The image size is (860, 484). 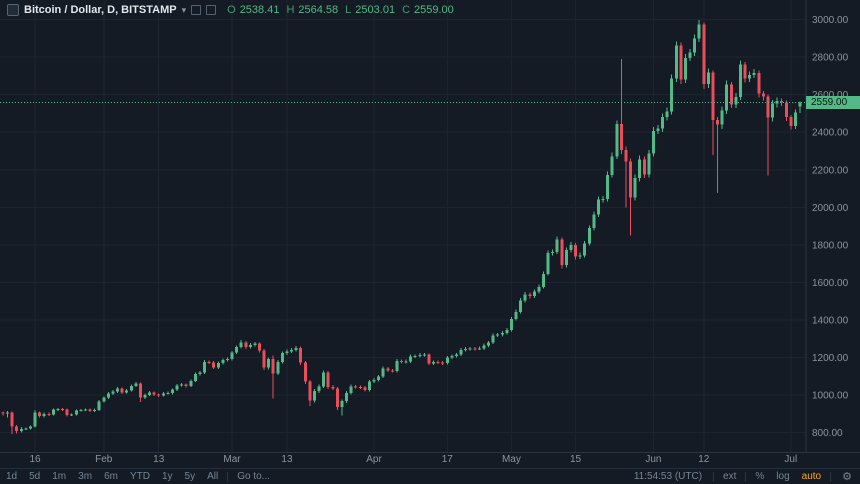 I want to click on range-button-1m: 1m, so click(x=59, y=476).